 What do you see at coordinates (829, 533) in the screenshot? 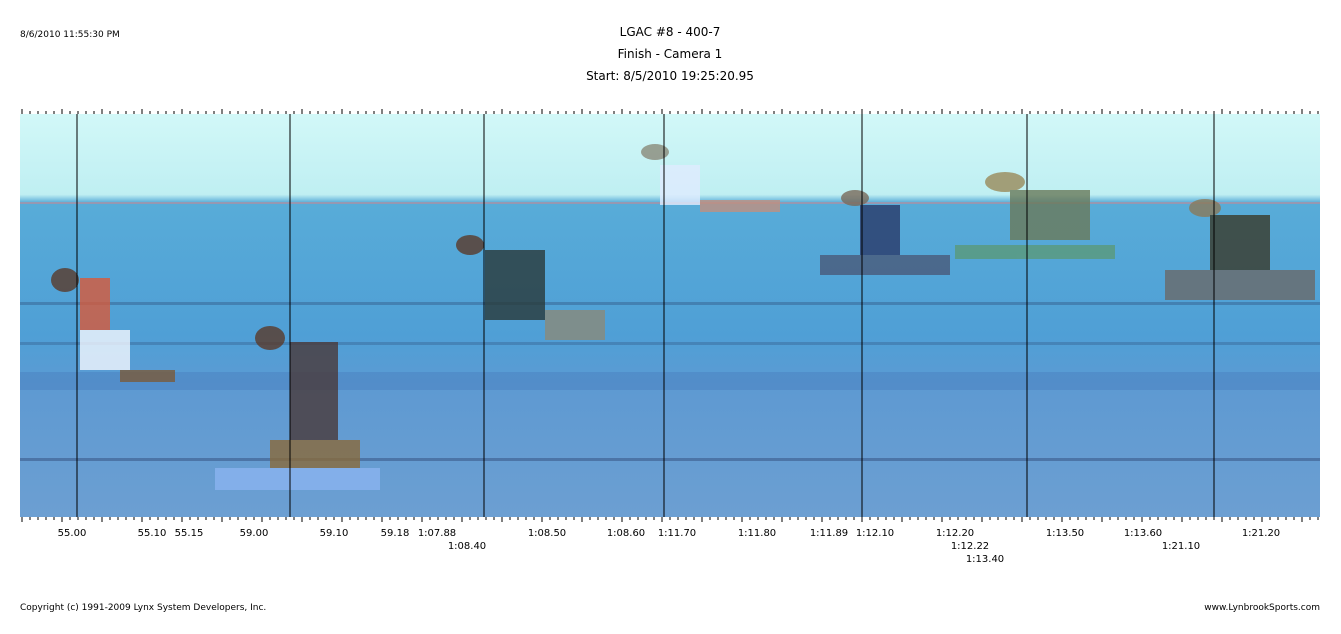
I see `time-label: 1:11.89` at bounding box center [829, 533].